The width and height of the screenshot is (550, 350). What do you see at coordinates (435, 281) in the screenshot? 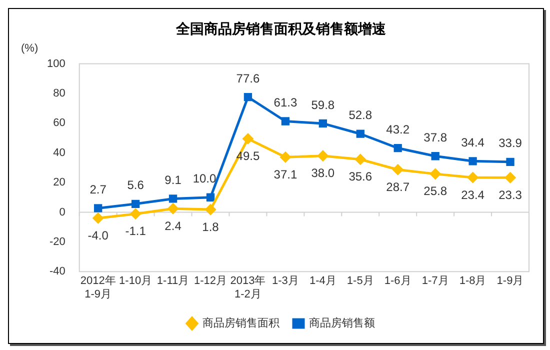
I see `x-tick-label: 1-7月` at bounding box center [435, 281].